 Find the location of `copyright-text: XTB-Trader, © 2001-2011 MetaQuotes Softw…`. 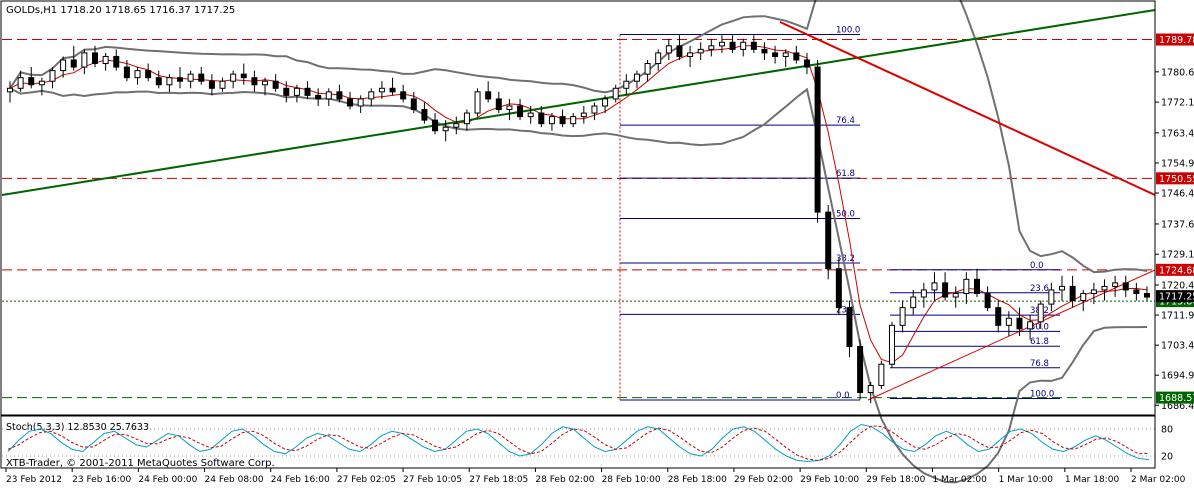

copyright-text: XTB-Trader, © 2001-2011 MetaQuotes Softw… is located at coordinates (140, 463).